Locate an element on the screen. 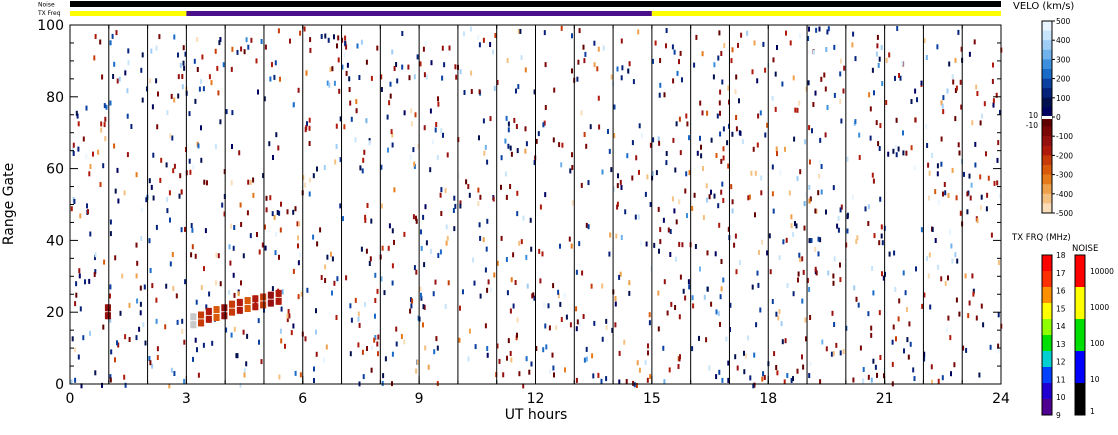  x-tick-label: 15 is located at coordinates (652, 399).